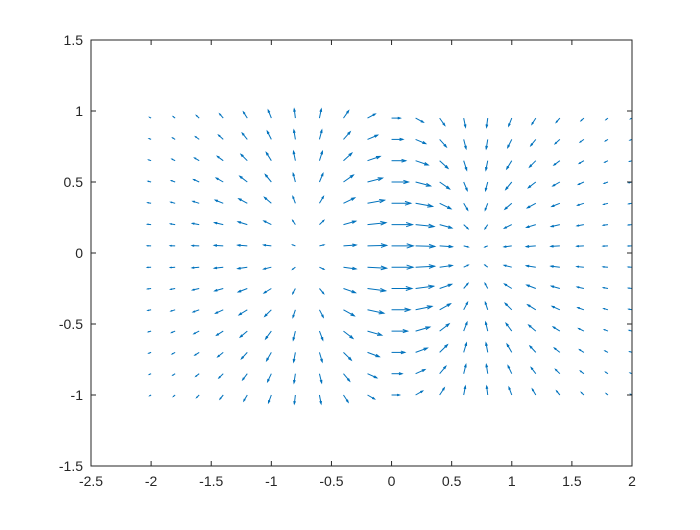 Image resolution: width=700 pixels, height=530 pixels. What do you see at coordinates (77, 395) in the screenshot?
I see `y-tick-label: -1` at bounding box center [77, 395].